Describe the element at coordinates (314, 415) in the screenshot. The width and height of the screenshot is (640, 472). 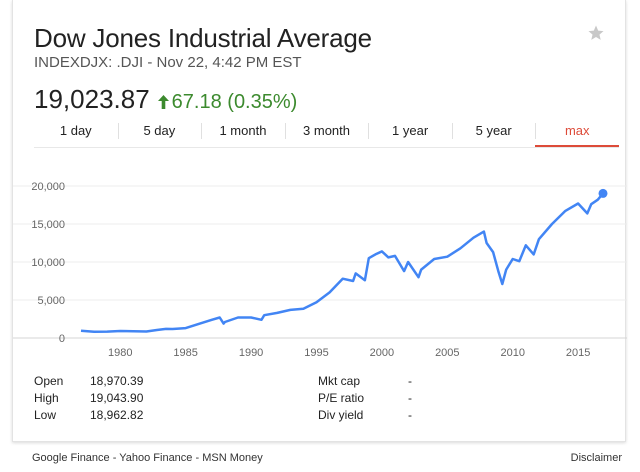
I see `stats-row: Low 18,962.82 Div yield -` at that location.